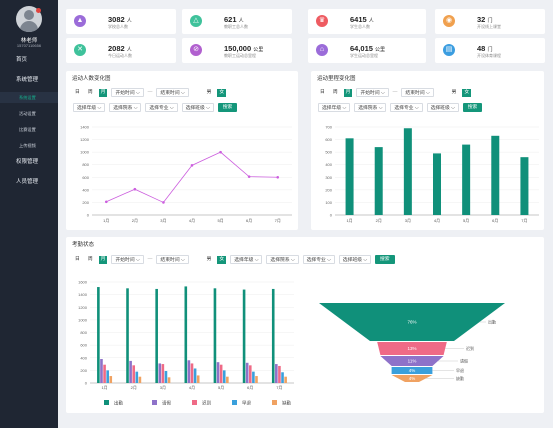  What do you see at coordinates (27, 182) in the screenshot?
I see `nav-personnel-management: 人员管理` at bounding box center [27, 182].